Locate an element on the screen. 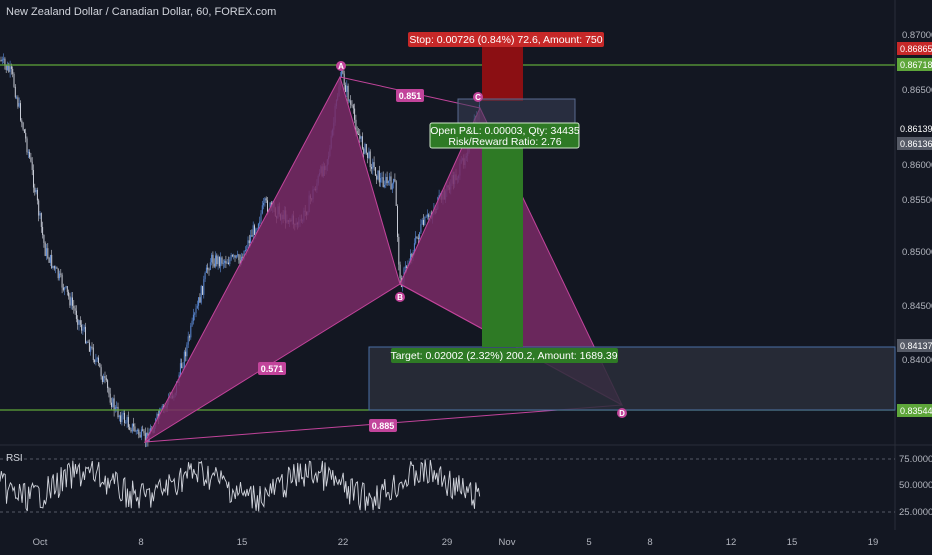 Image resolution: width=932 pixels, height=555 pixels. price-marker: 0.86865 is located at coordinates (916, 49).